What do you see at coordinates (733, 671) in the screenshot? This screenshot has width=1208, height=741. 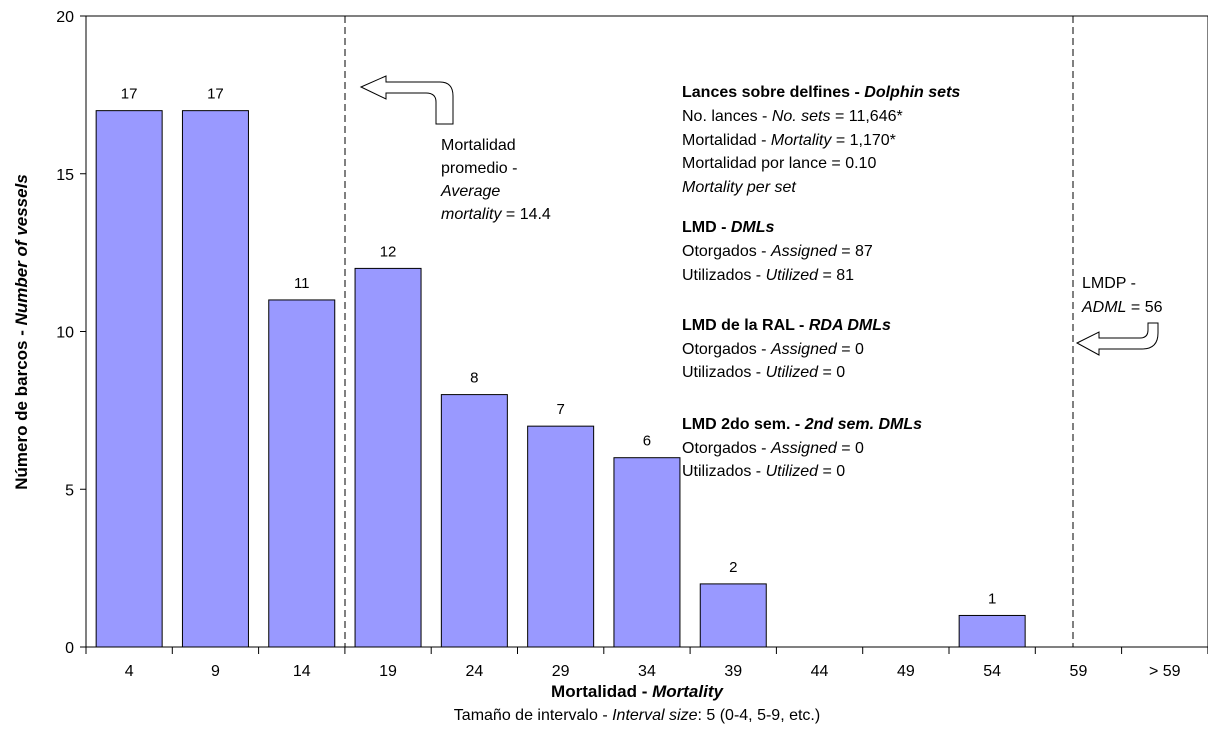 I see `x-tick-label: 39` at bounding box center [733, 671].